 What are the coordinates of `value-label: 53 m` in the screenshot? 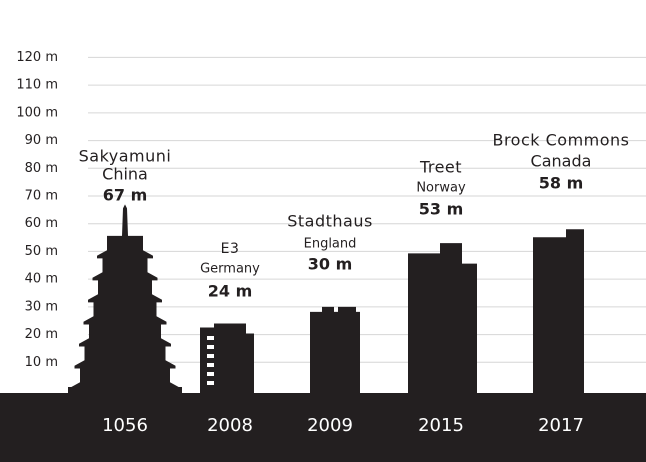 It's located at (441, 209).